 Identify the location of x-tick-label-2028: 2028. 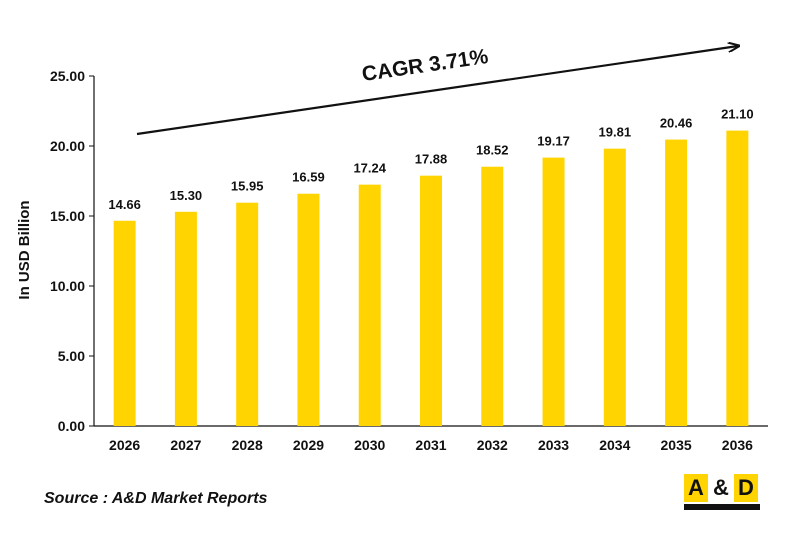
(247, 445).